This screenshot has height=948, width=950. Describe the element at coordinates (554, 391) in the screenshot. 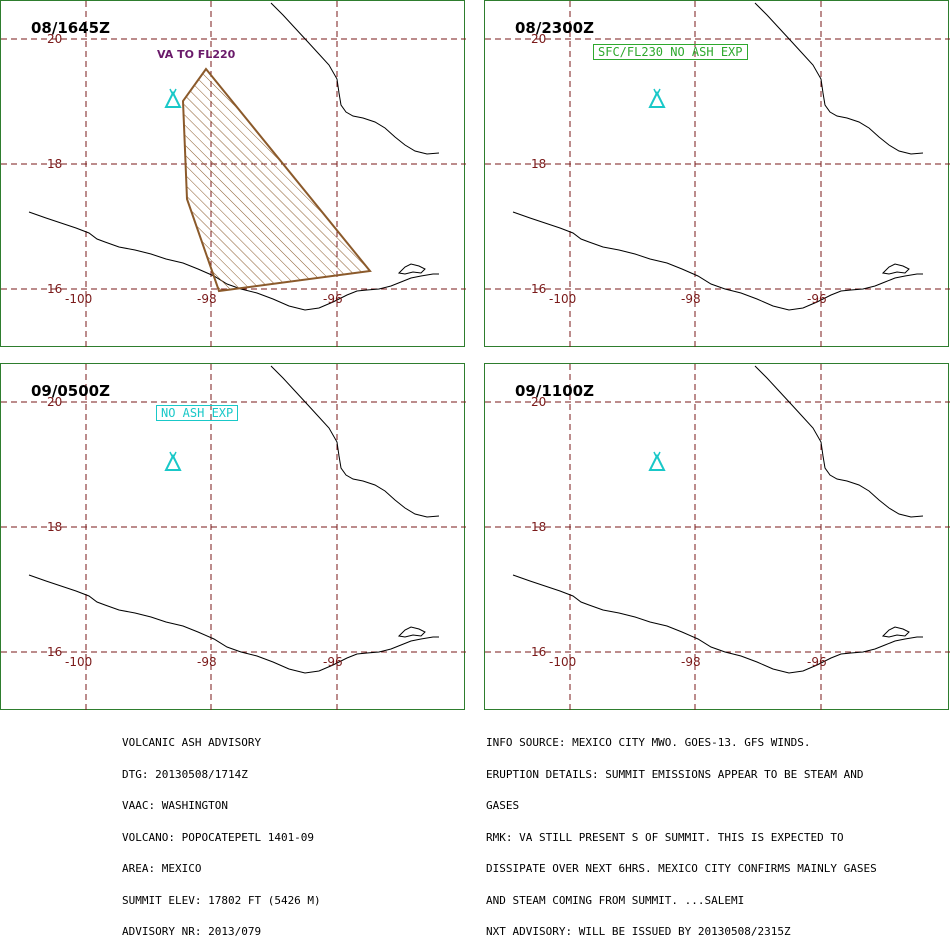

I see `panel-time: 09/1100Z` at that location.